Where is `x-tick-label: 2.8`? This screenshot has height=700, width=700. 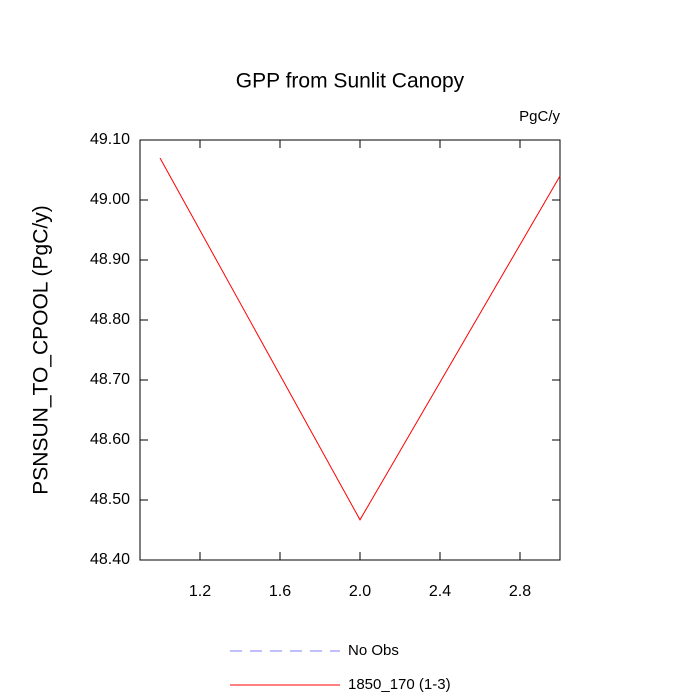
x-tick-label: 2.8 is located at coordinates (520, 591).